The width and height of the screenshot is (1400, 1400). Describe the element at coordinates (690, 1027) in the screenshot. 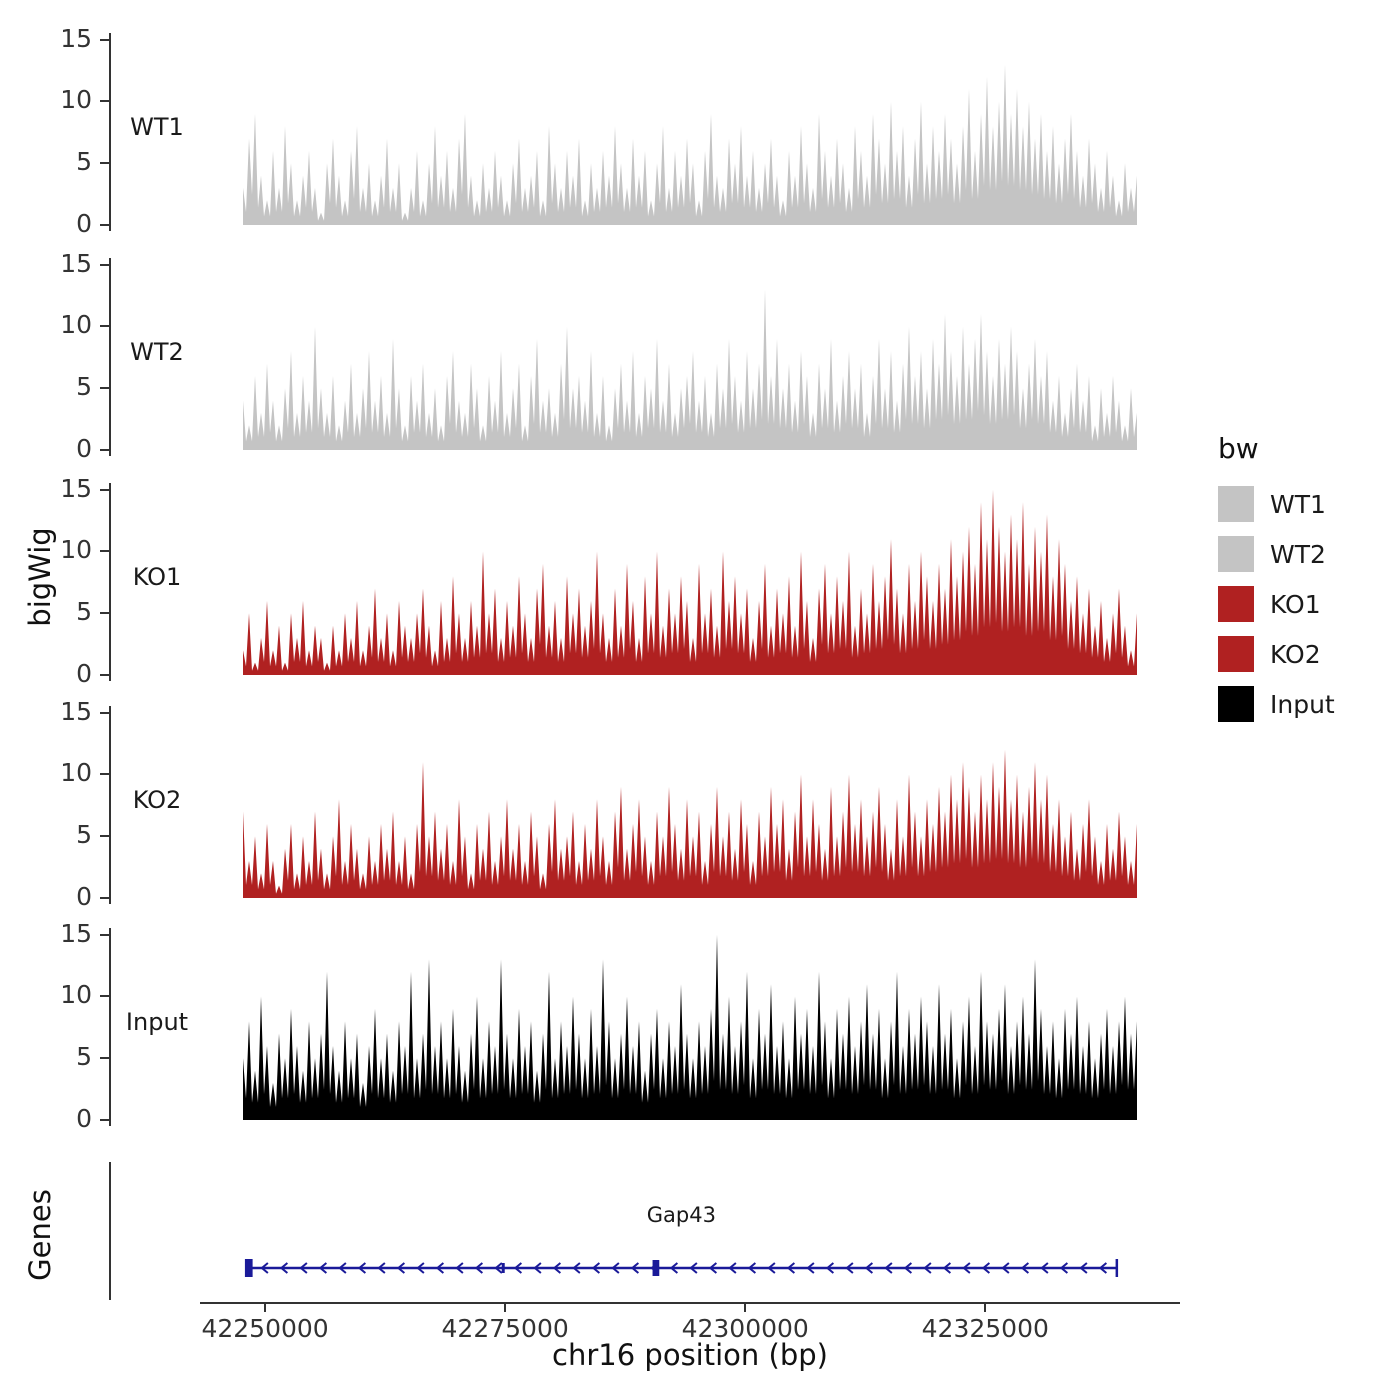

I see `coverage-area-input` at that location.